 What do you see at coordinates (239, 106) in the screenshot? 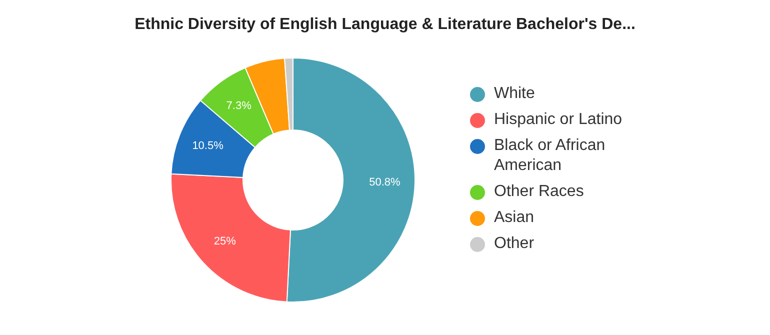
I see `data-label: 7.3%` at bounding box center [239, 106].